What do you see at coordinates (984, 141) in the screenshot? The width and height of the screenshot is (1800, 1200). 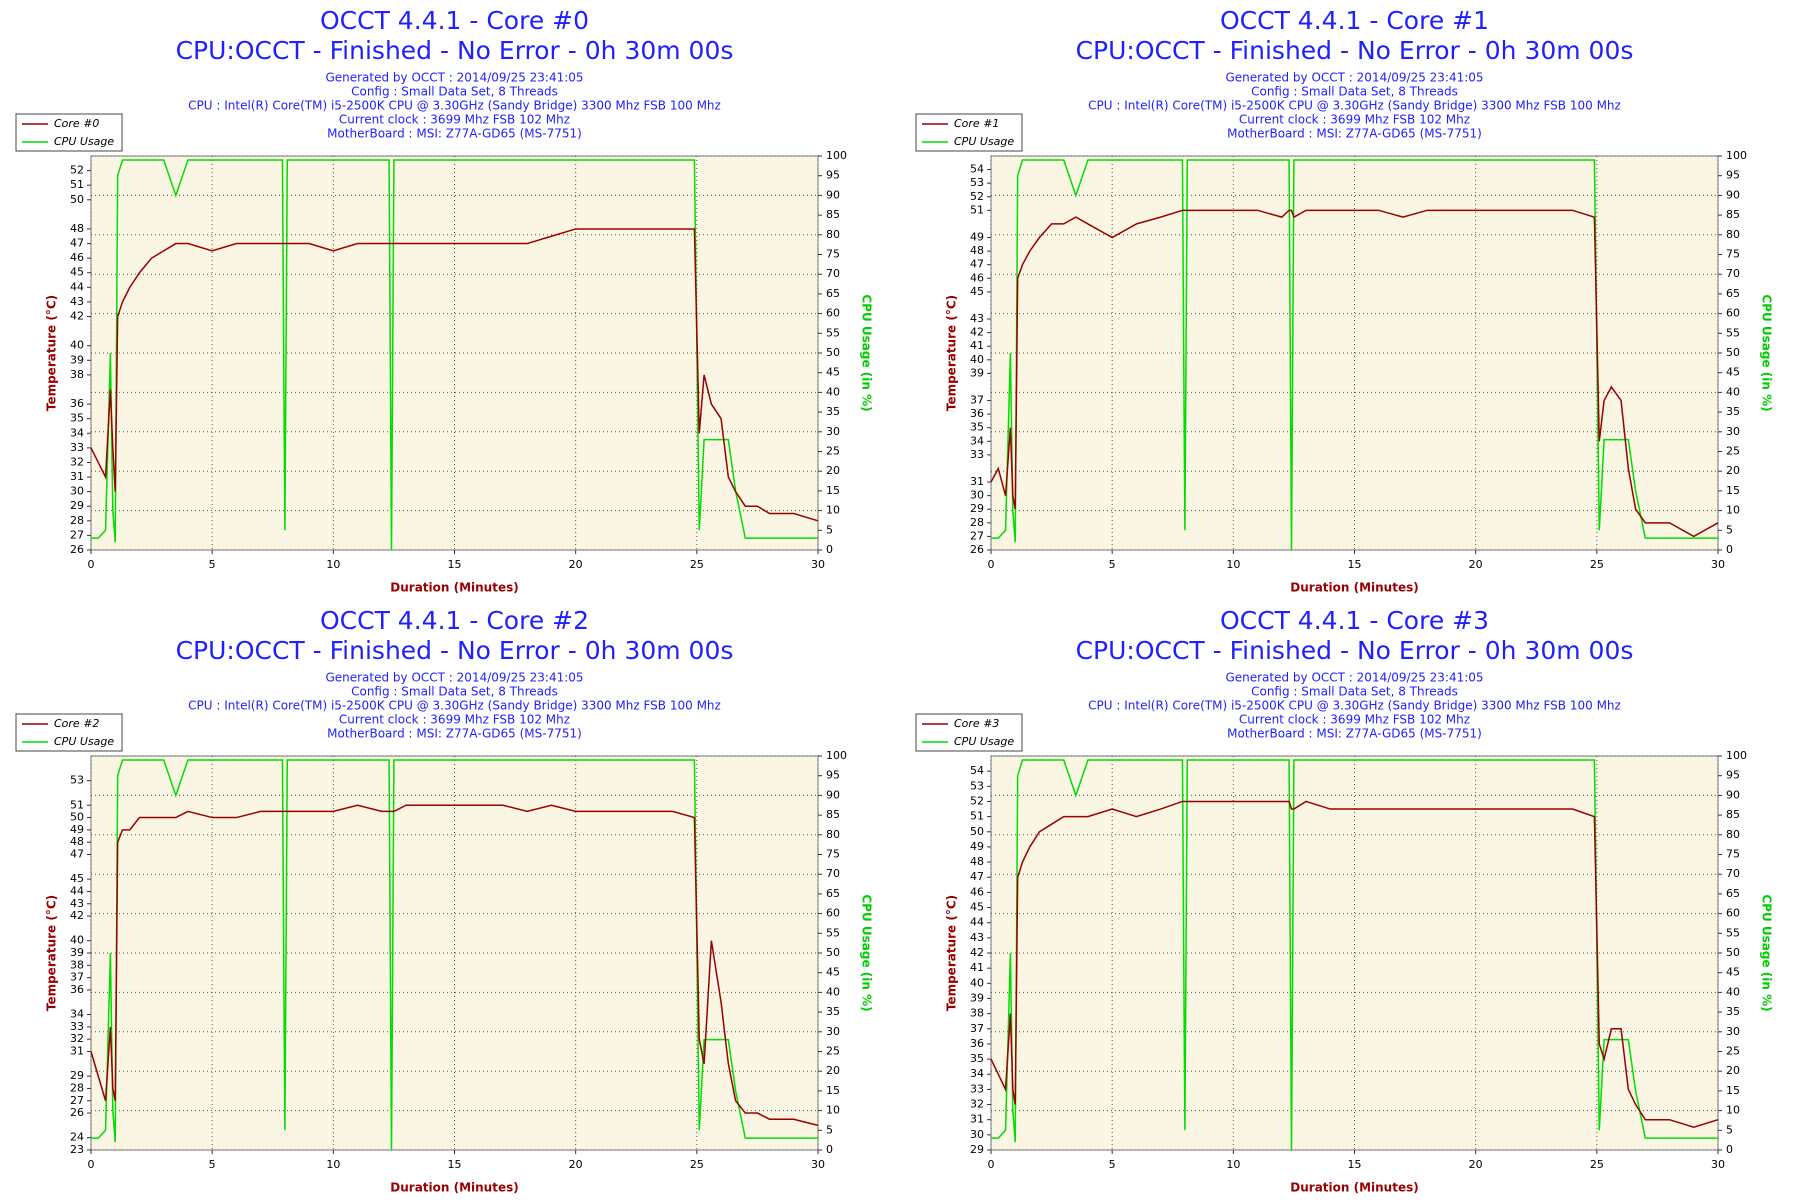 I see `legend-label: CPU Usage` at bounding box center [984, 141].